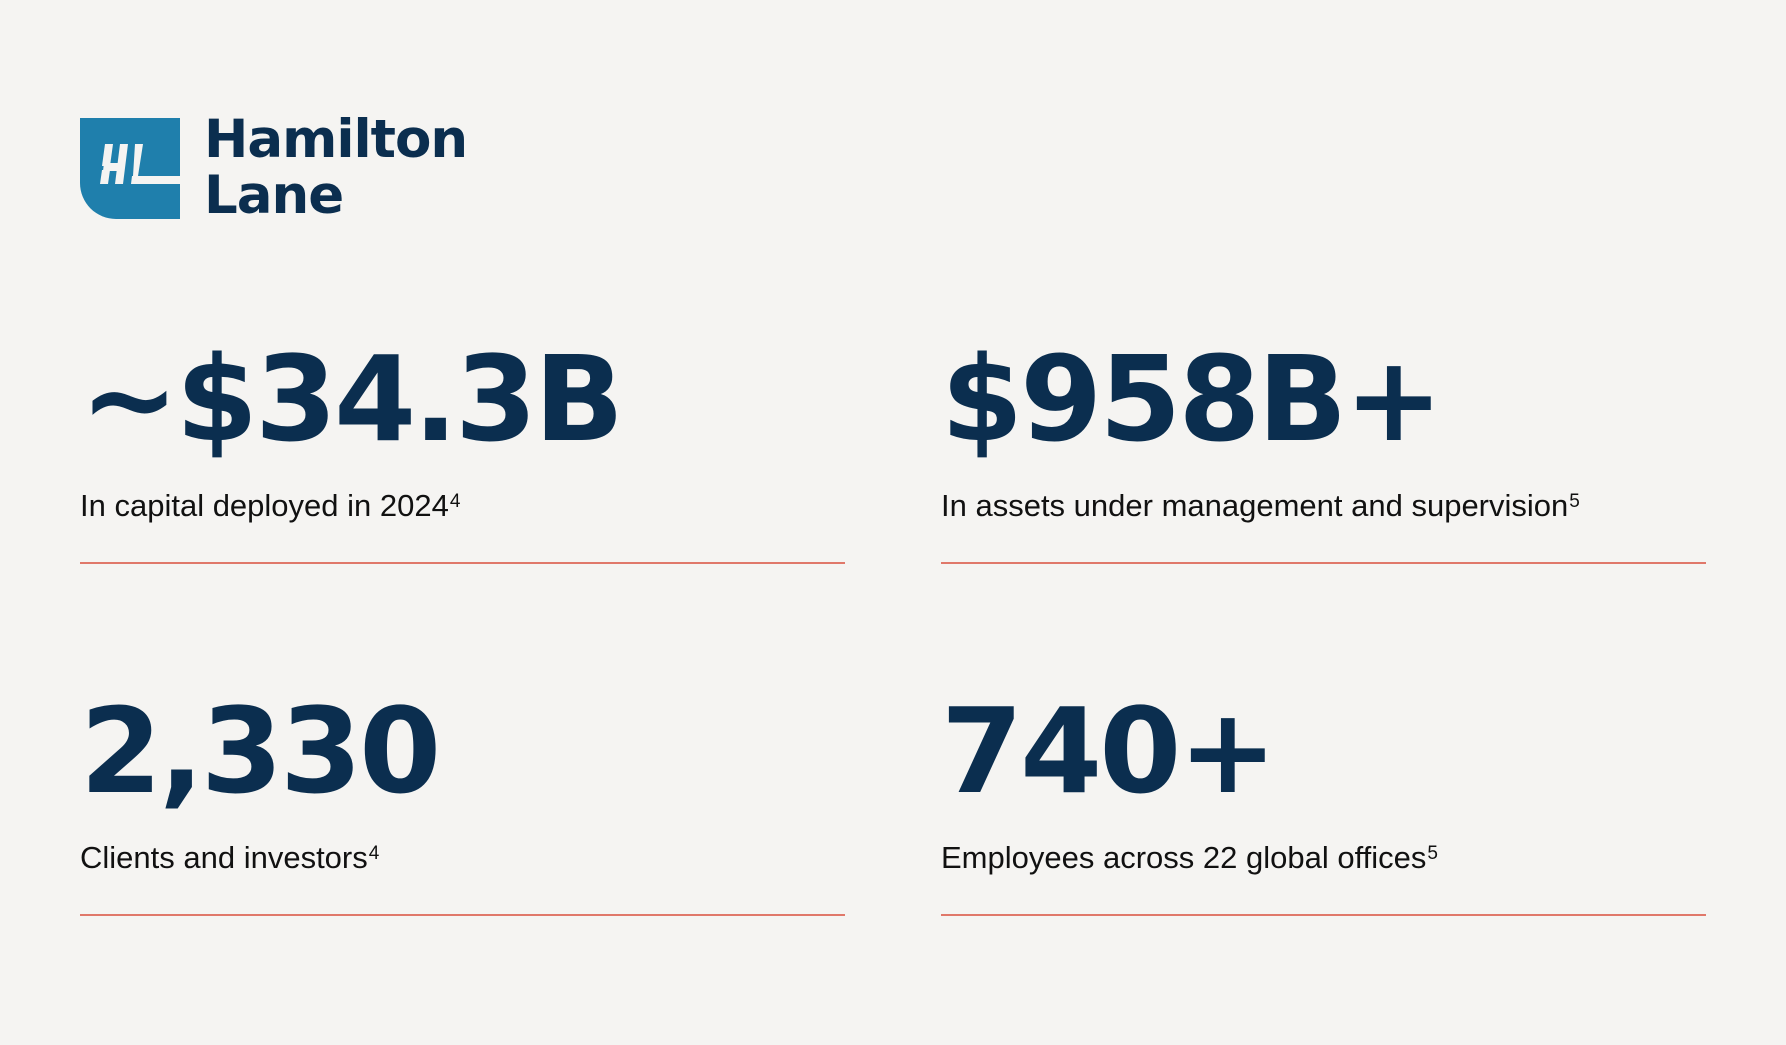 This screenshot has width=1786, height=1045. I want to click on stat-value: 740+, so click(1109, 751).